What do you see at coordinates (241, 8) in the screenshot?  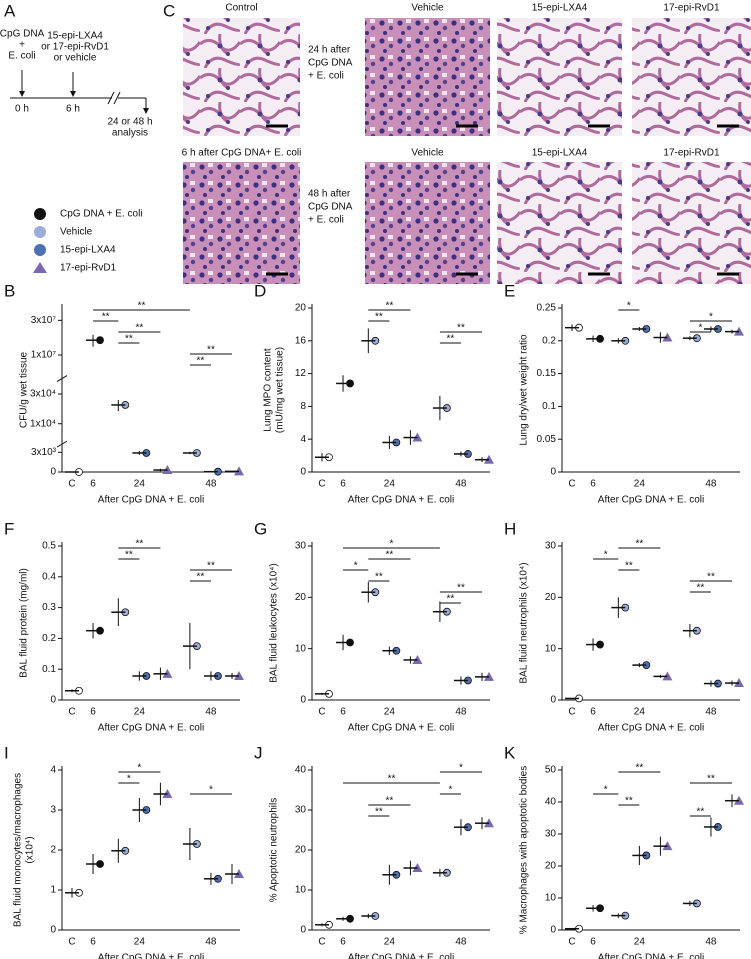 I see `micrograph-label: Control` at bounding box center [241, 8].